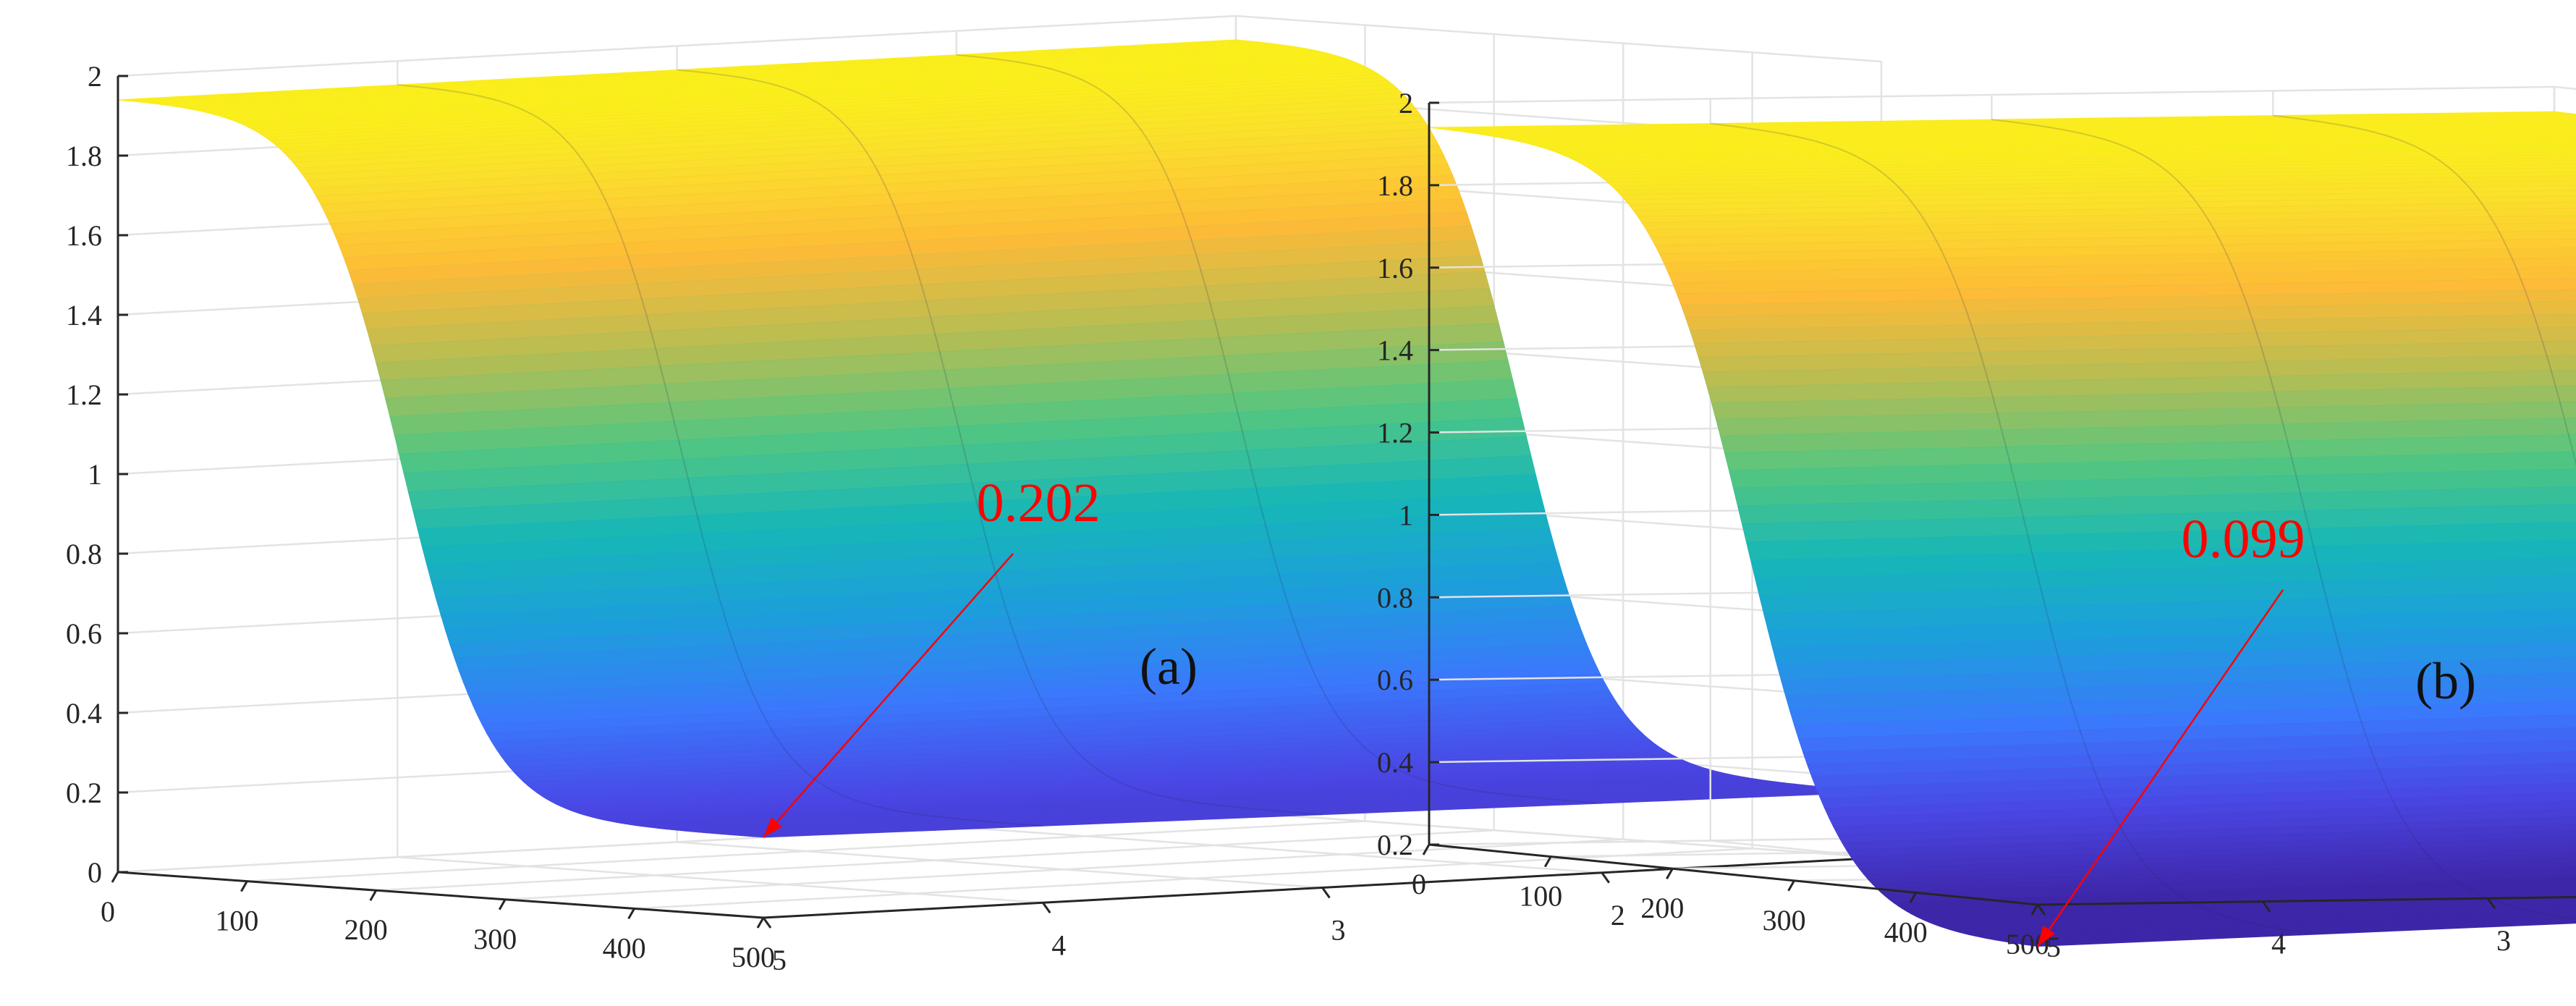  What do you see at coordinates (1338, 930) in the screenshot?
I see `y-tick-label: 3` at bounding box center [1338, 930].